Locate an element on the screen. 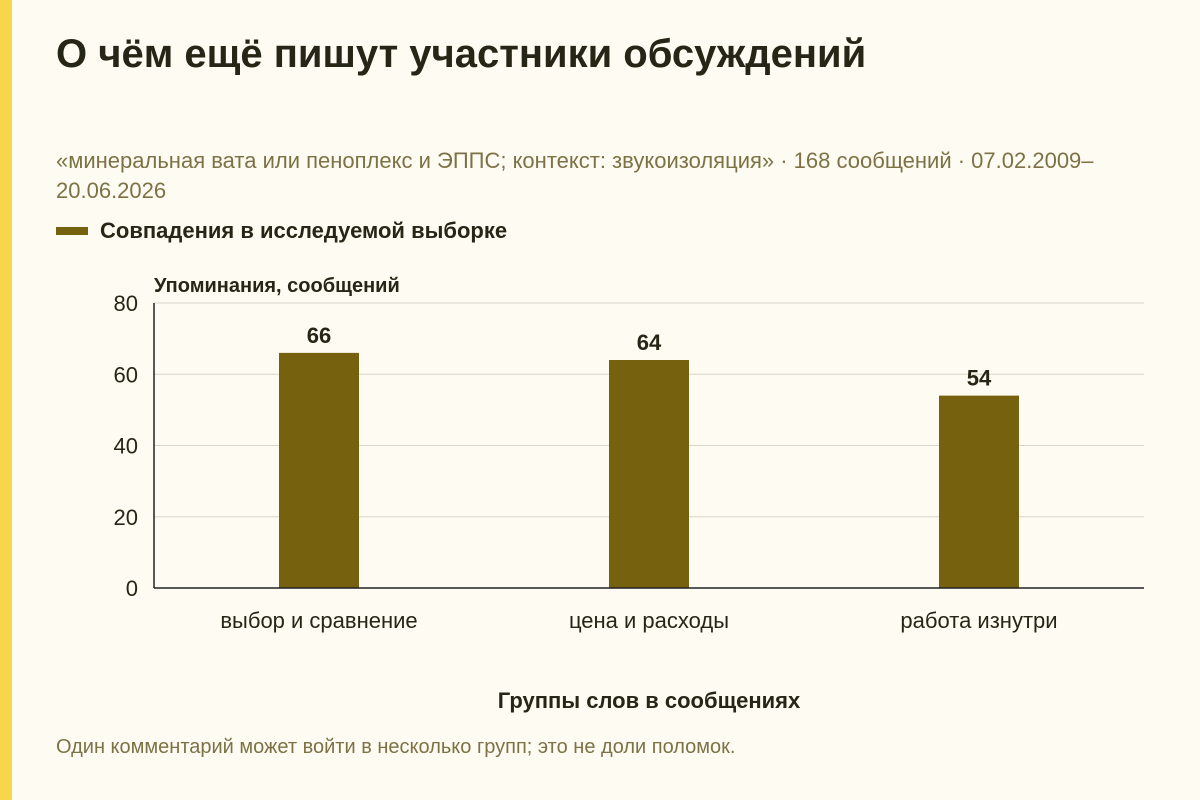  x-tick-label: цена и расходы is located at coordinates (649, 620).